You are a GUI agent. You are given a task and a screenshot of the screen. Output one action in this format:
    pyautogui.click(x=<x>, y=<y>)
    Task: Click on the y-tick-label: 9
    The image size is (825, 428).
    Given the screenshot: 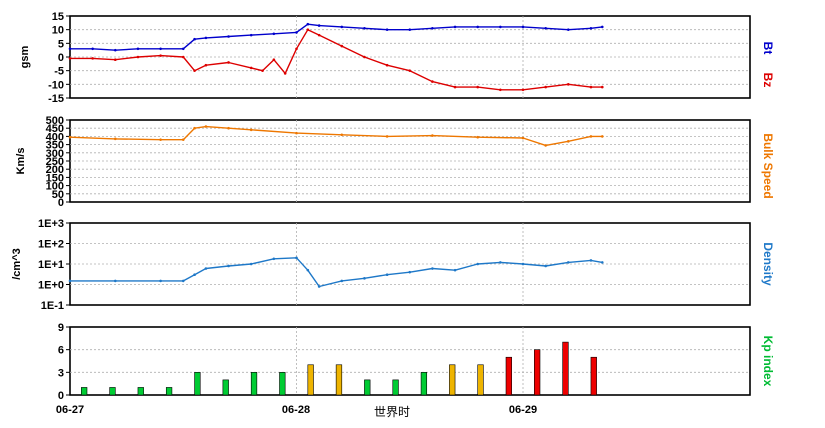 What is the action you would take?
    pyautogui.click(x=61, y=328)
    